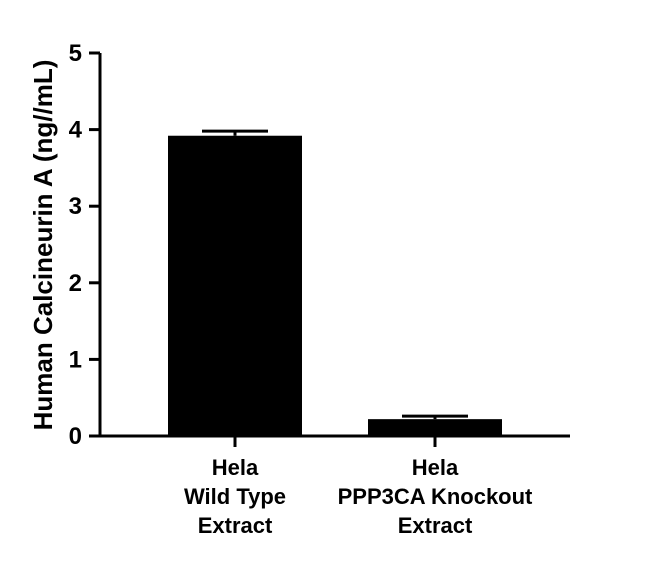 This screenshot has width=650, height=561. Describe the element at coordinates (75, 436) in the screenshot. I see `y-tick-label: 0` at that location.